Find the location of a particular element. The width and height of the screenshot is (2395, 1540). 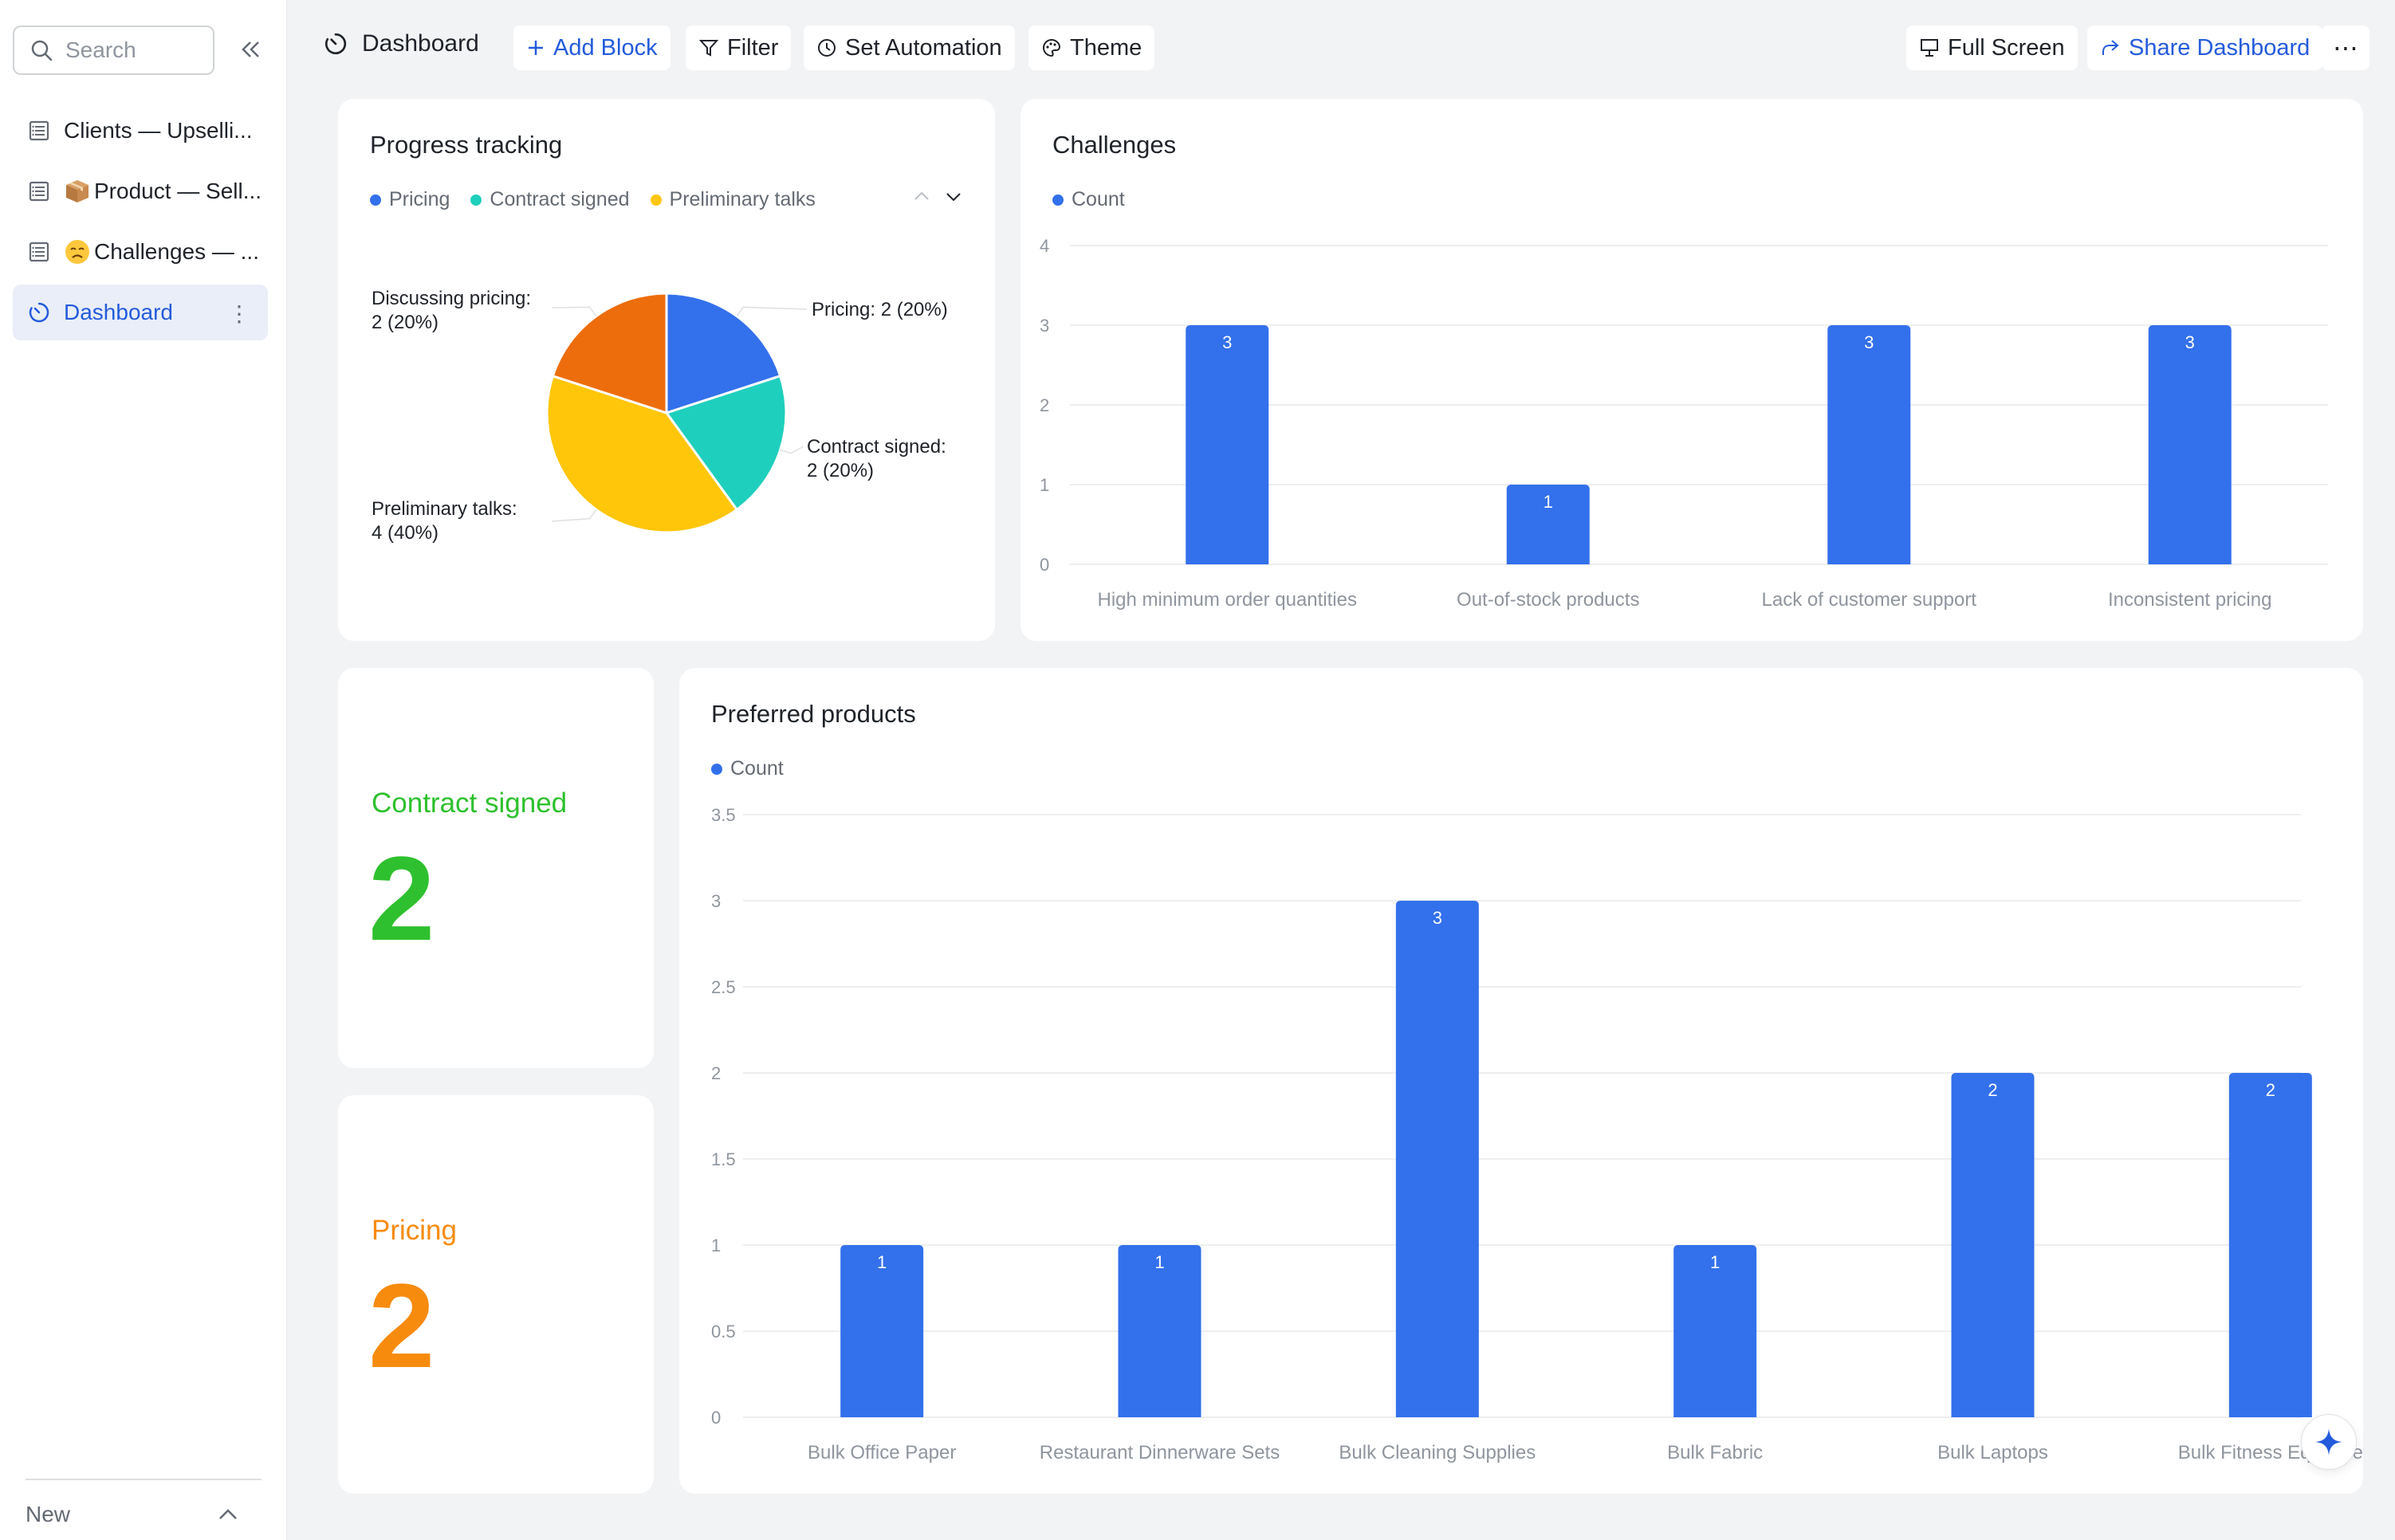

x-tick-label: Out-of-stock products is located at coordinates (1548, 600).